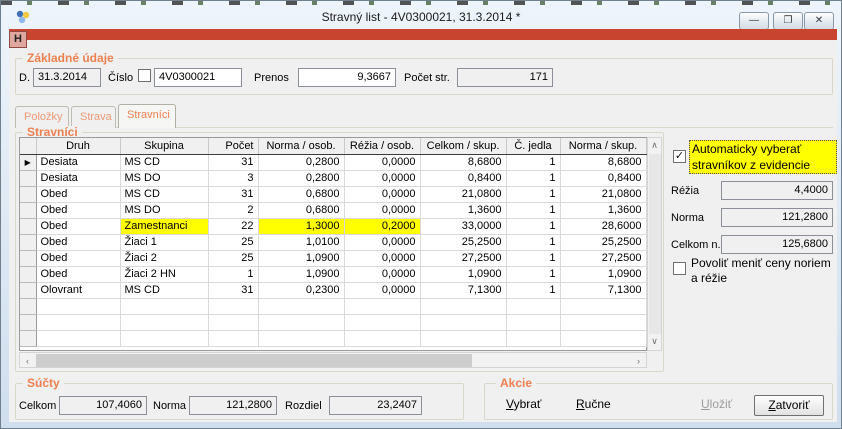 This screenshot has height=429, width=842. I want to click on cell-norma_skup: 27,2500, so click(603, 258).